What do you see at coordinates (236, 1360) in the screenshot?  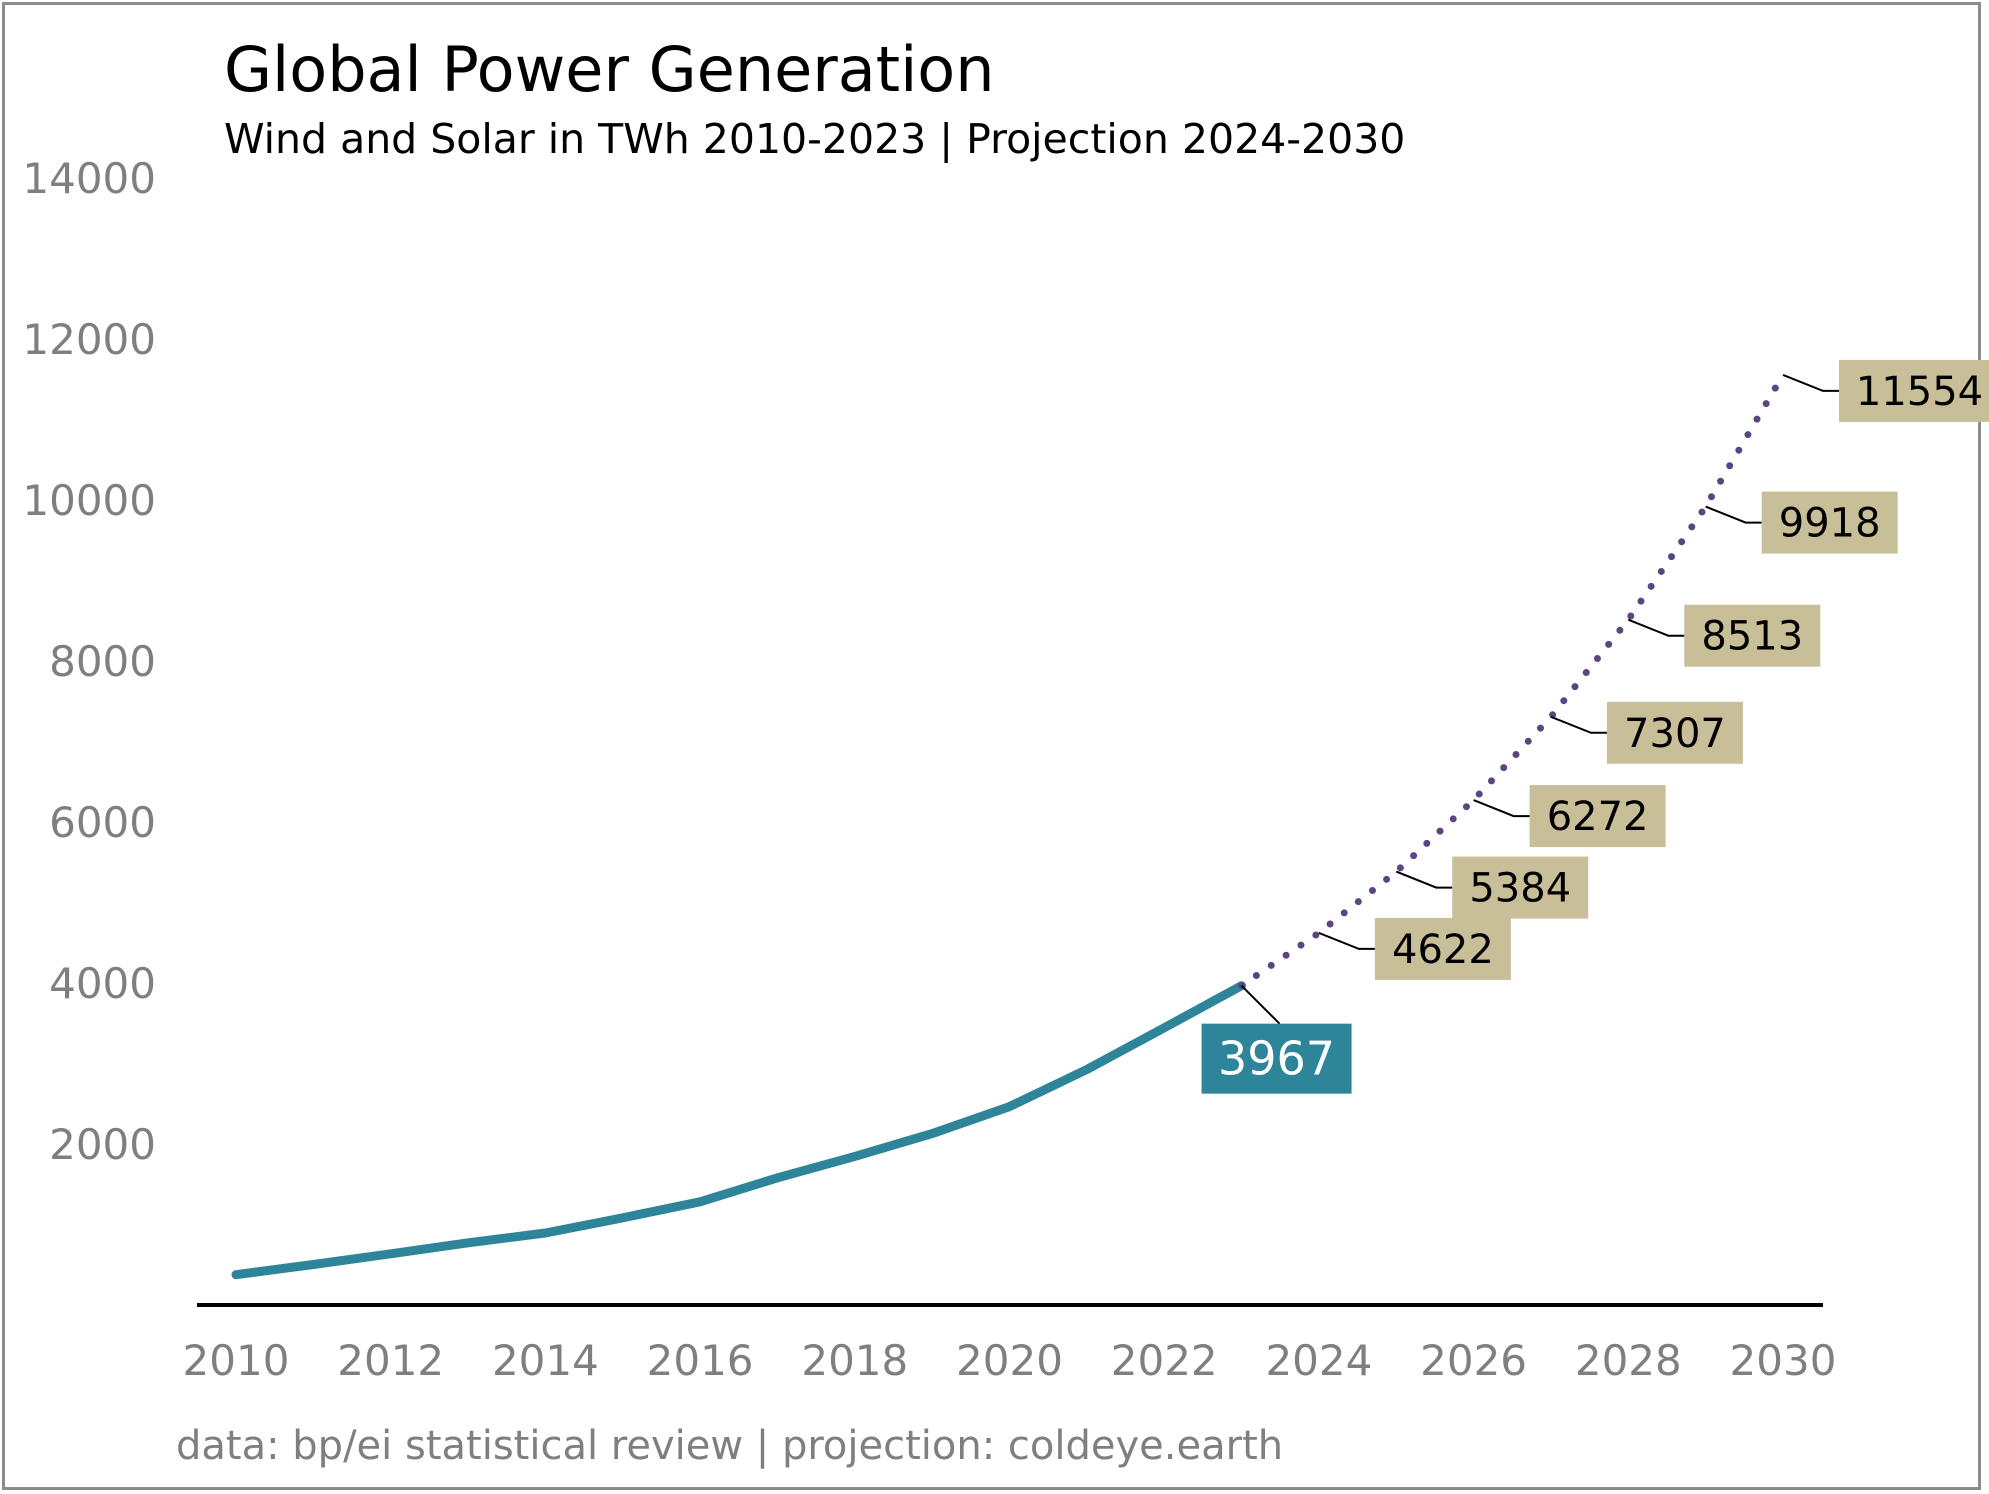 I see `x-tick-label: 2010` at bounding box center [236, 1360].